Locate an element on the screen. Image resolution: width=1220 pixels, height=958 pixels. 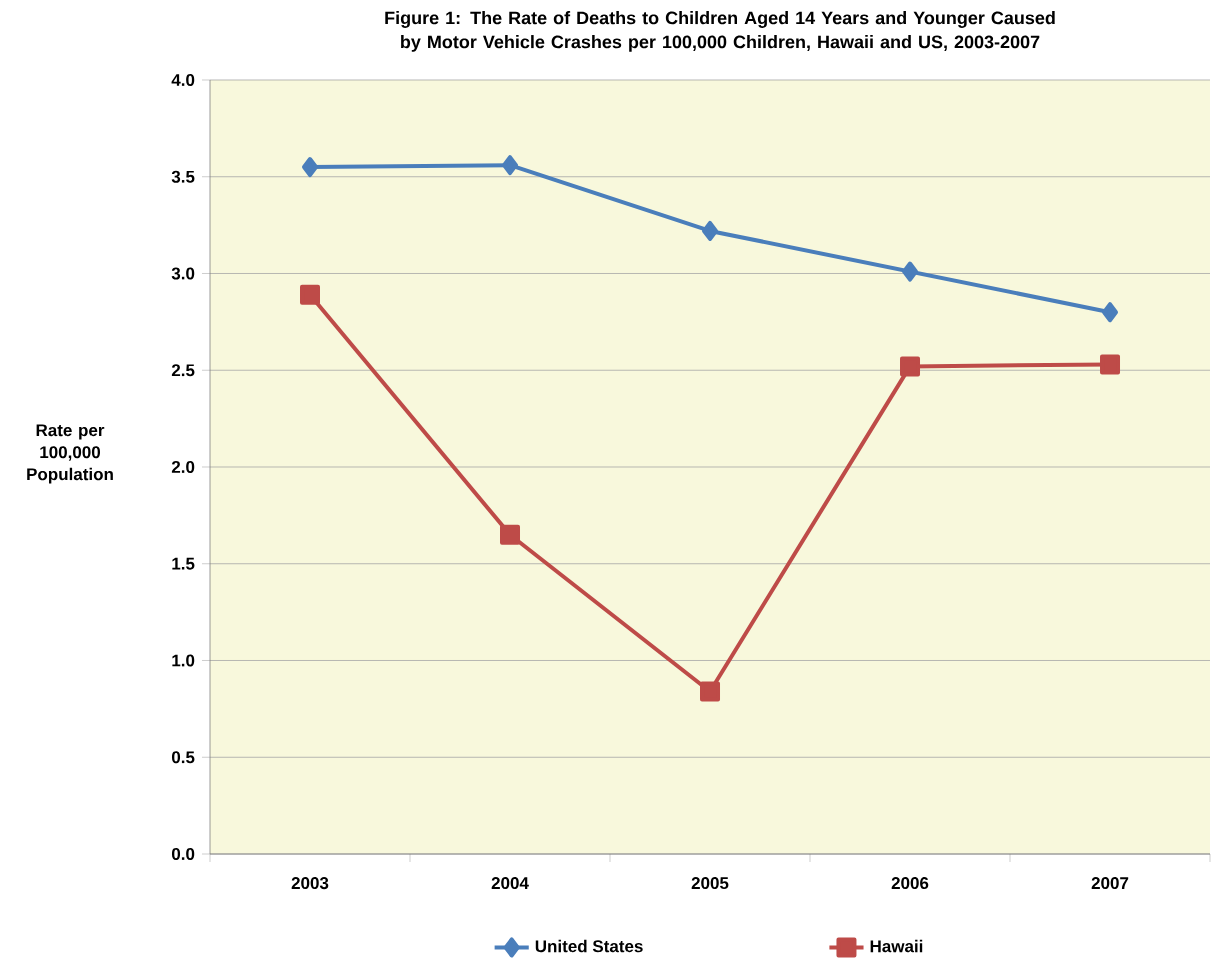
x-tick-label: 2007 is located at coordinates (1110, 883).